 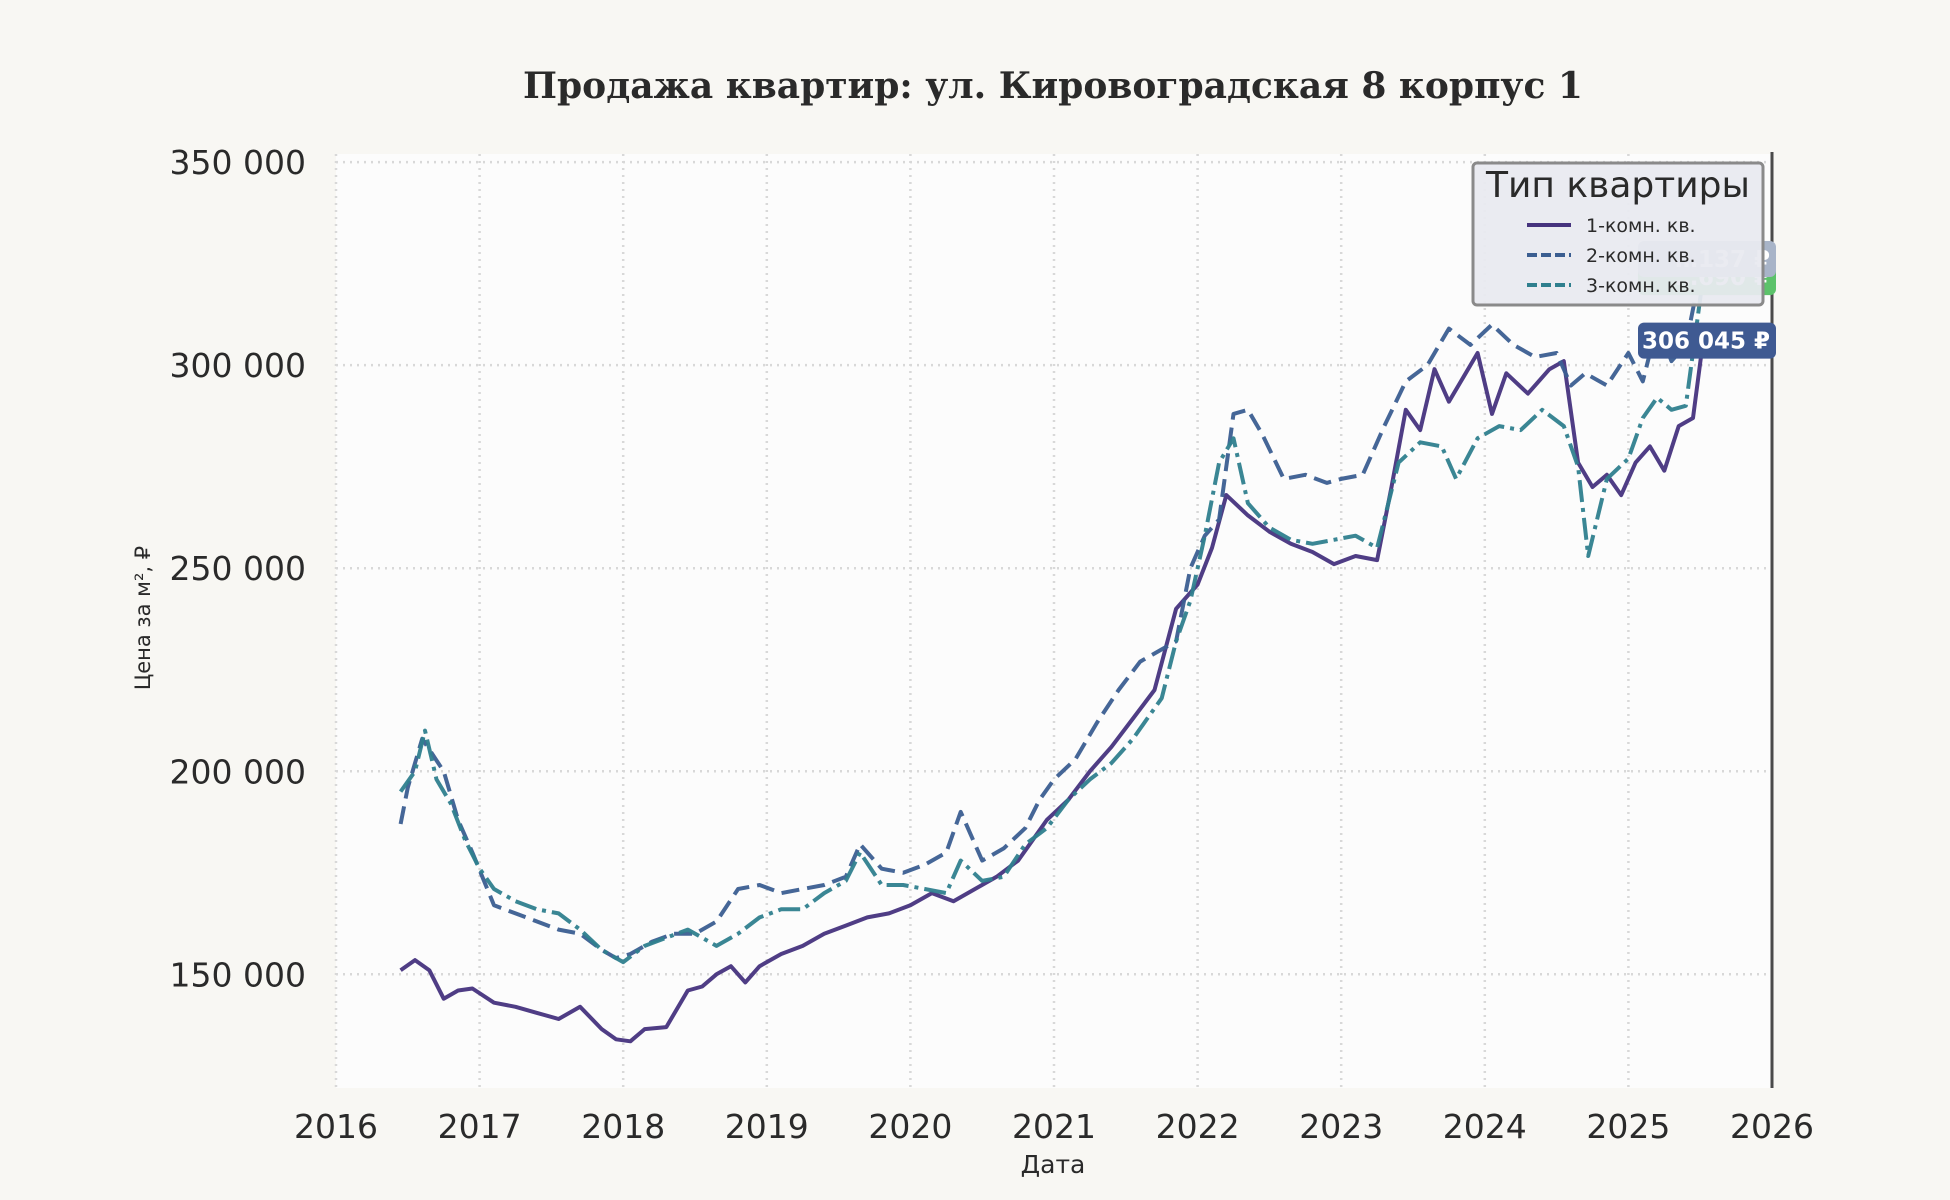 I want to click on legend-label: 3-комн. кв., so click(x=1641, y=286).